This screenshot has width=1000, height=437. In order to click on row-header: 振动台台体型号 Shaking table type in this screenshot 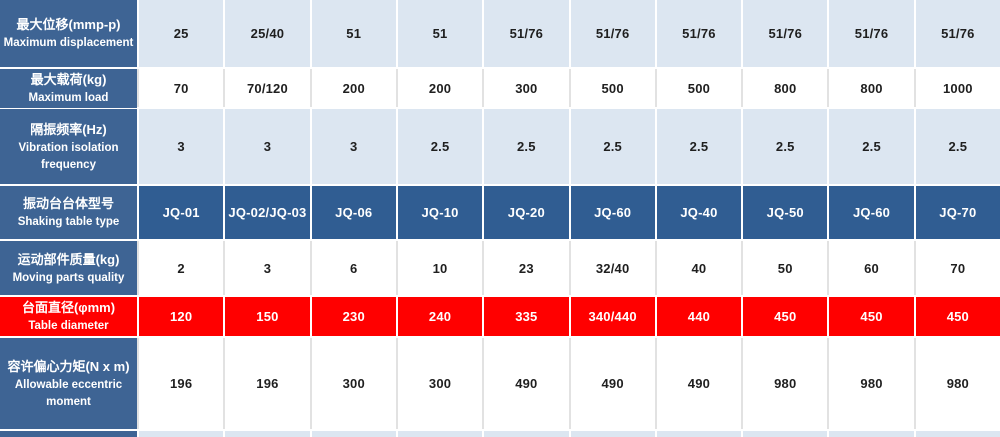, I will do `click(68, 212)`.